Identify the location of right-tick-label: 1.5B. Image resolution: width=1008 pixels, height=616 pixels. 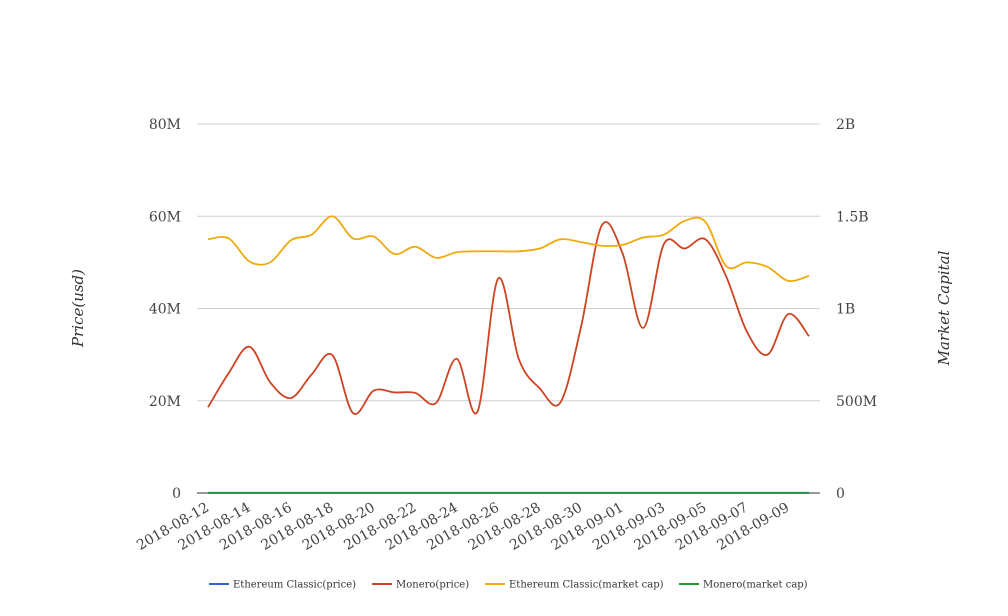
(852, 217).